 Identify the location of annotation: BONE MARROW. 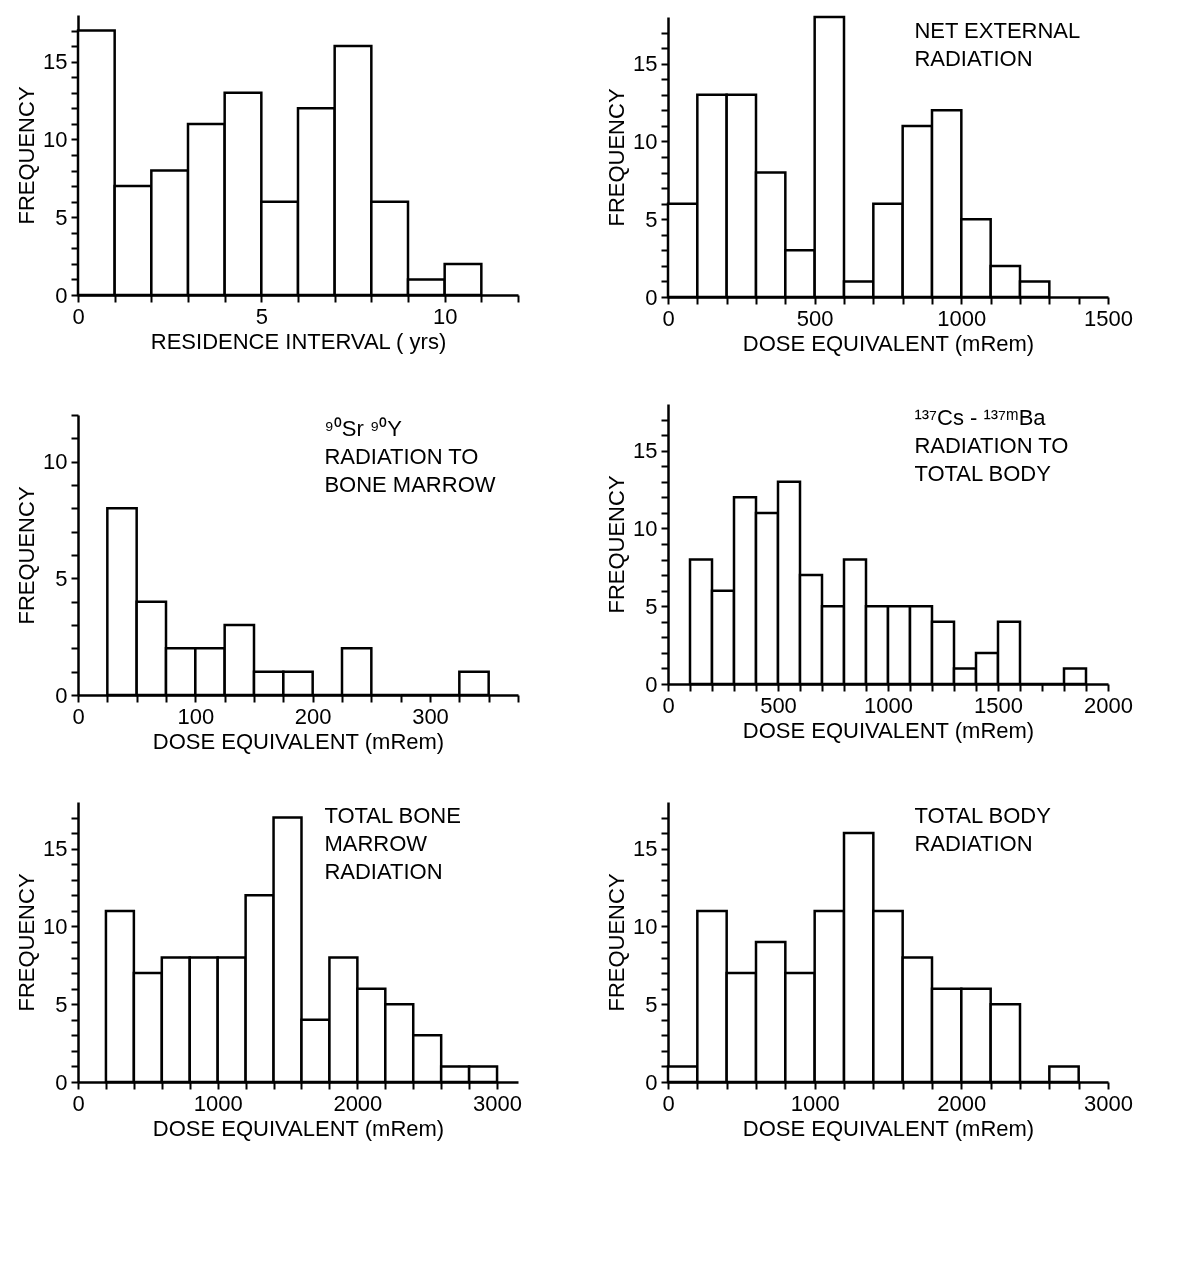
(410, 484).